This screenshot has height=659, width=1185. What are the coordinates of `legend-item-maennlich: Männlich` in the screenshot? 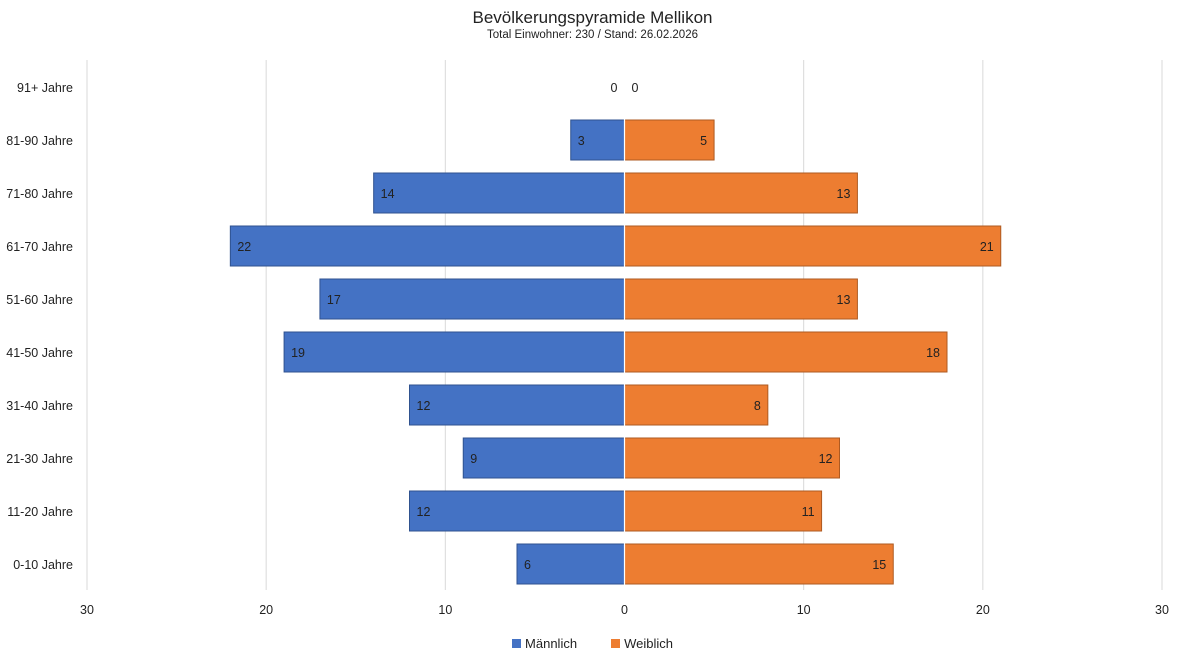 It's located at (544, 643).